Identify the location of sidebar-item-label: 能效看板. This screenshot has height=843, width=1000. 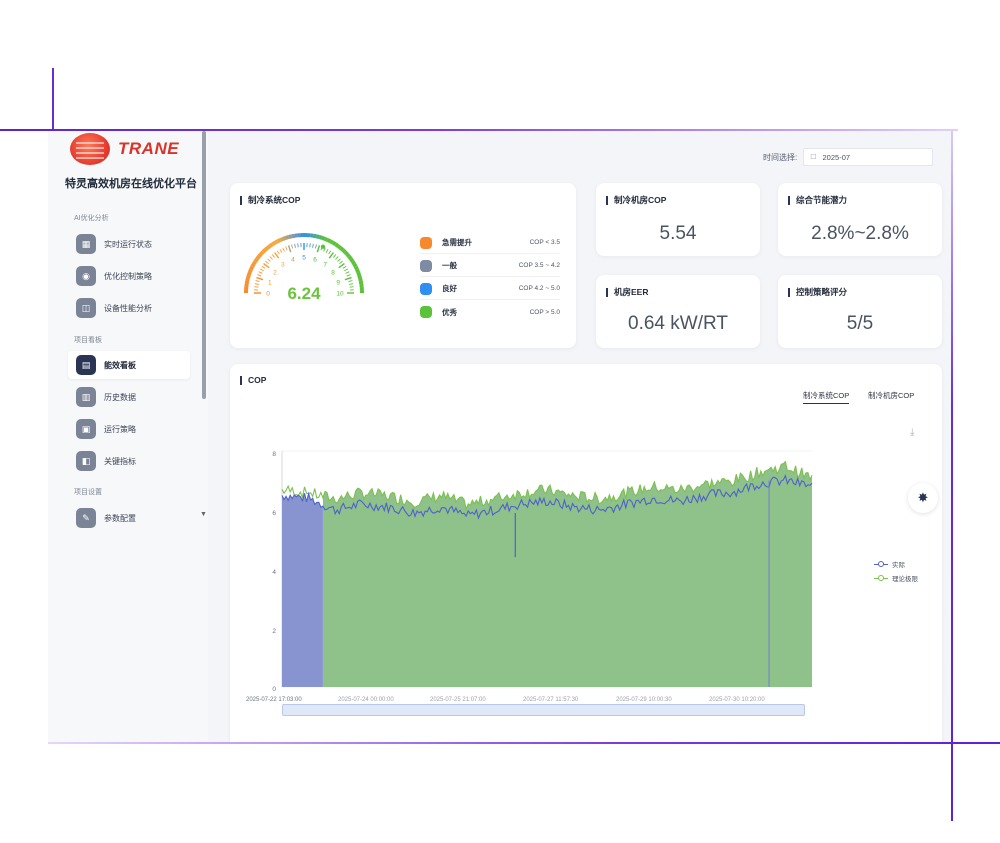
(120, 365).